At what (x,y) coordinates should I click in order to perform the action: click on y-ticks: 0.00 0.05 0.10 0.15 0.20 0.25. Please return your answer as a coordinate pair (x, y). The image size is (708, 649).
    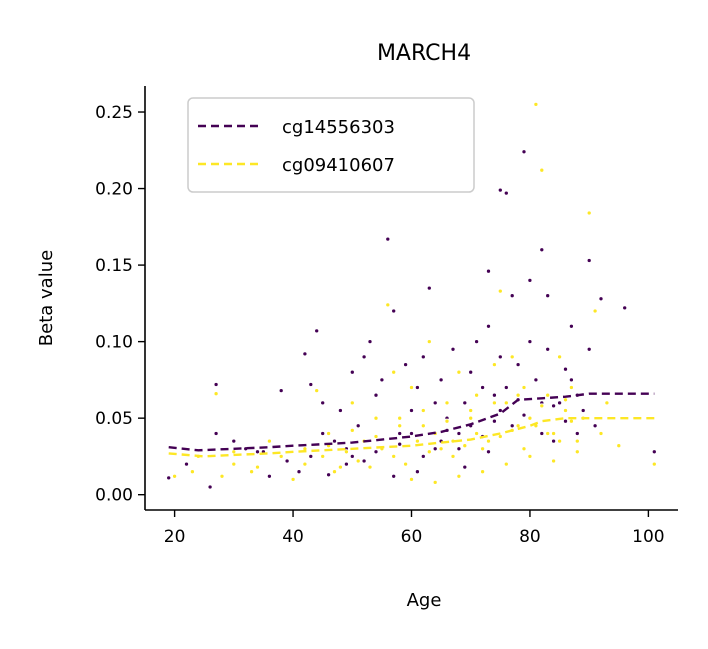
    Looking at the image, I should click on (120, 304).